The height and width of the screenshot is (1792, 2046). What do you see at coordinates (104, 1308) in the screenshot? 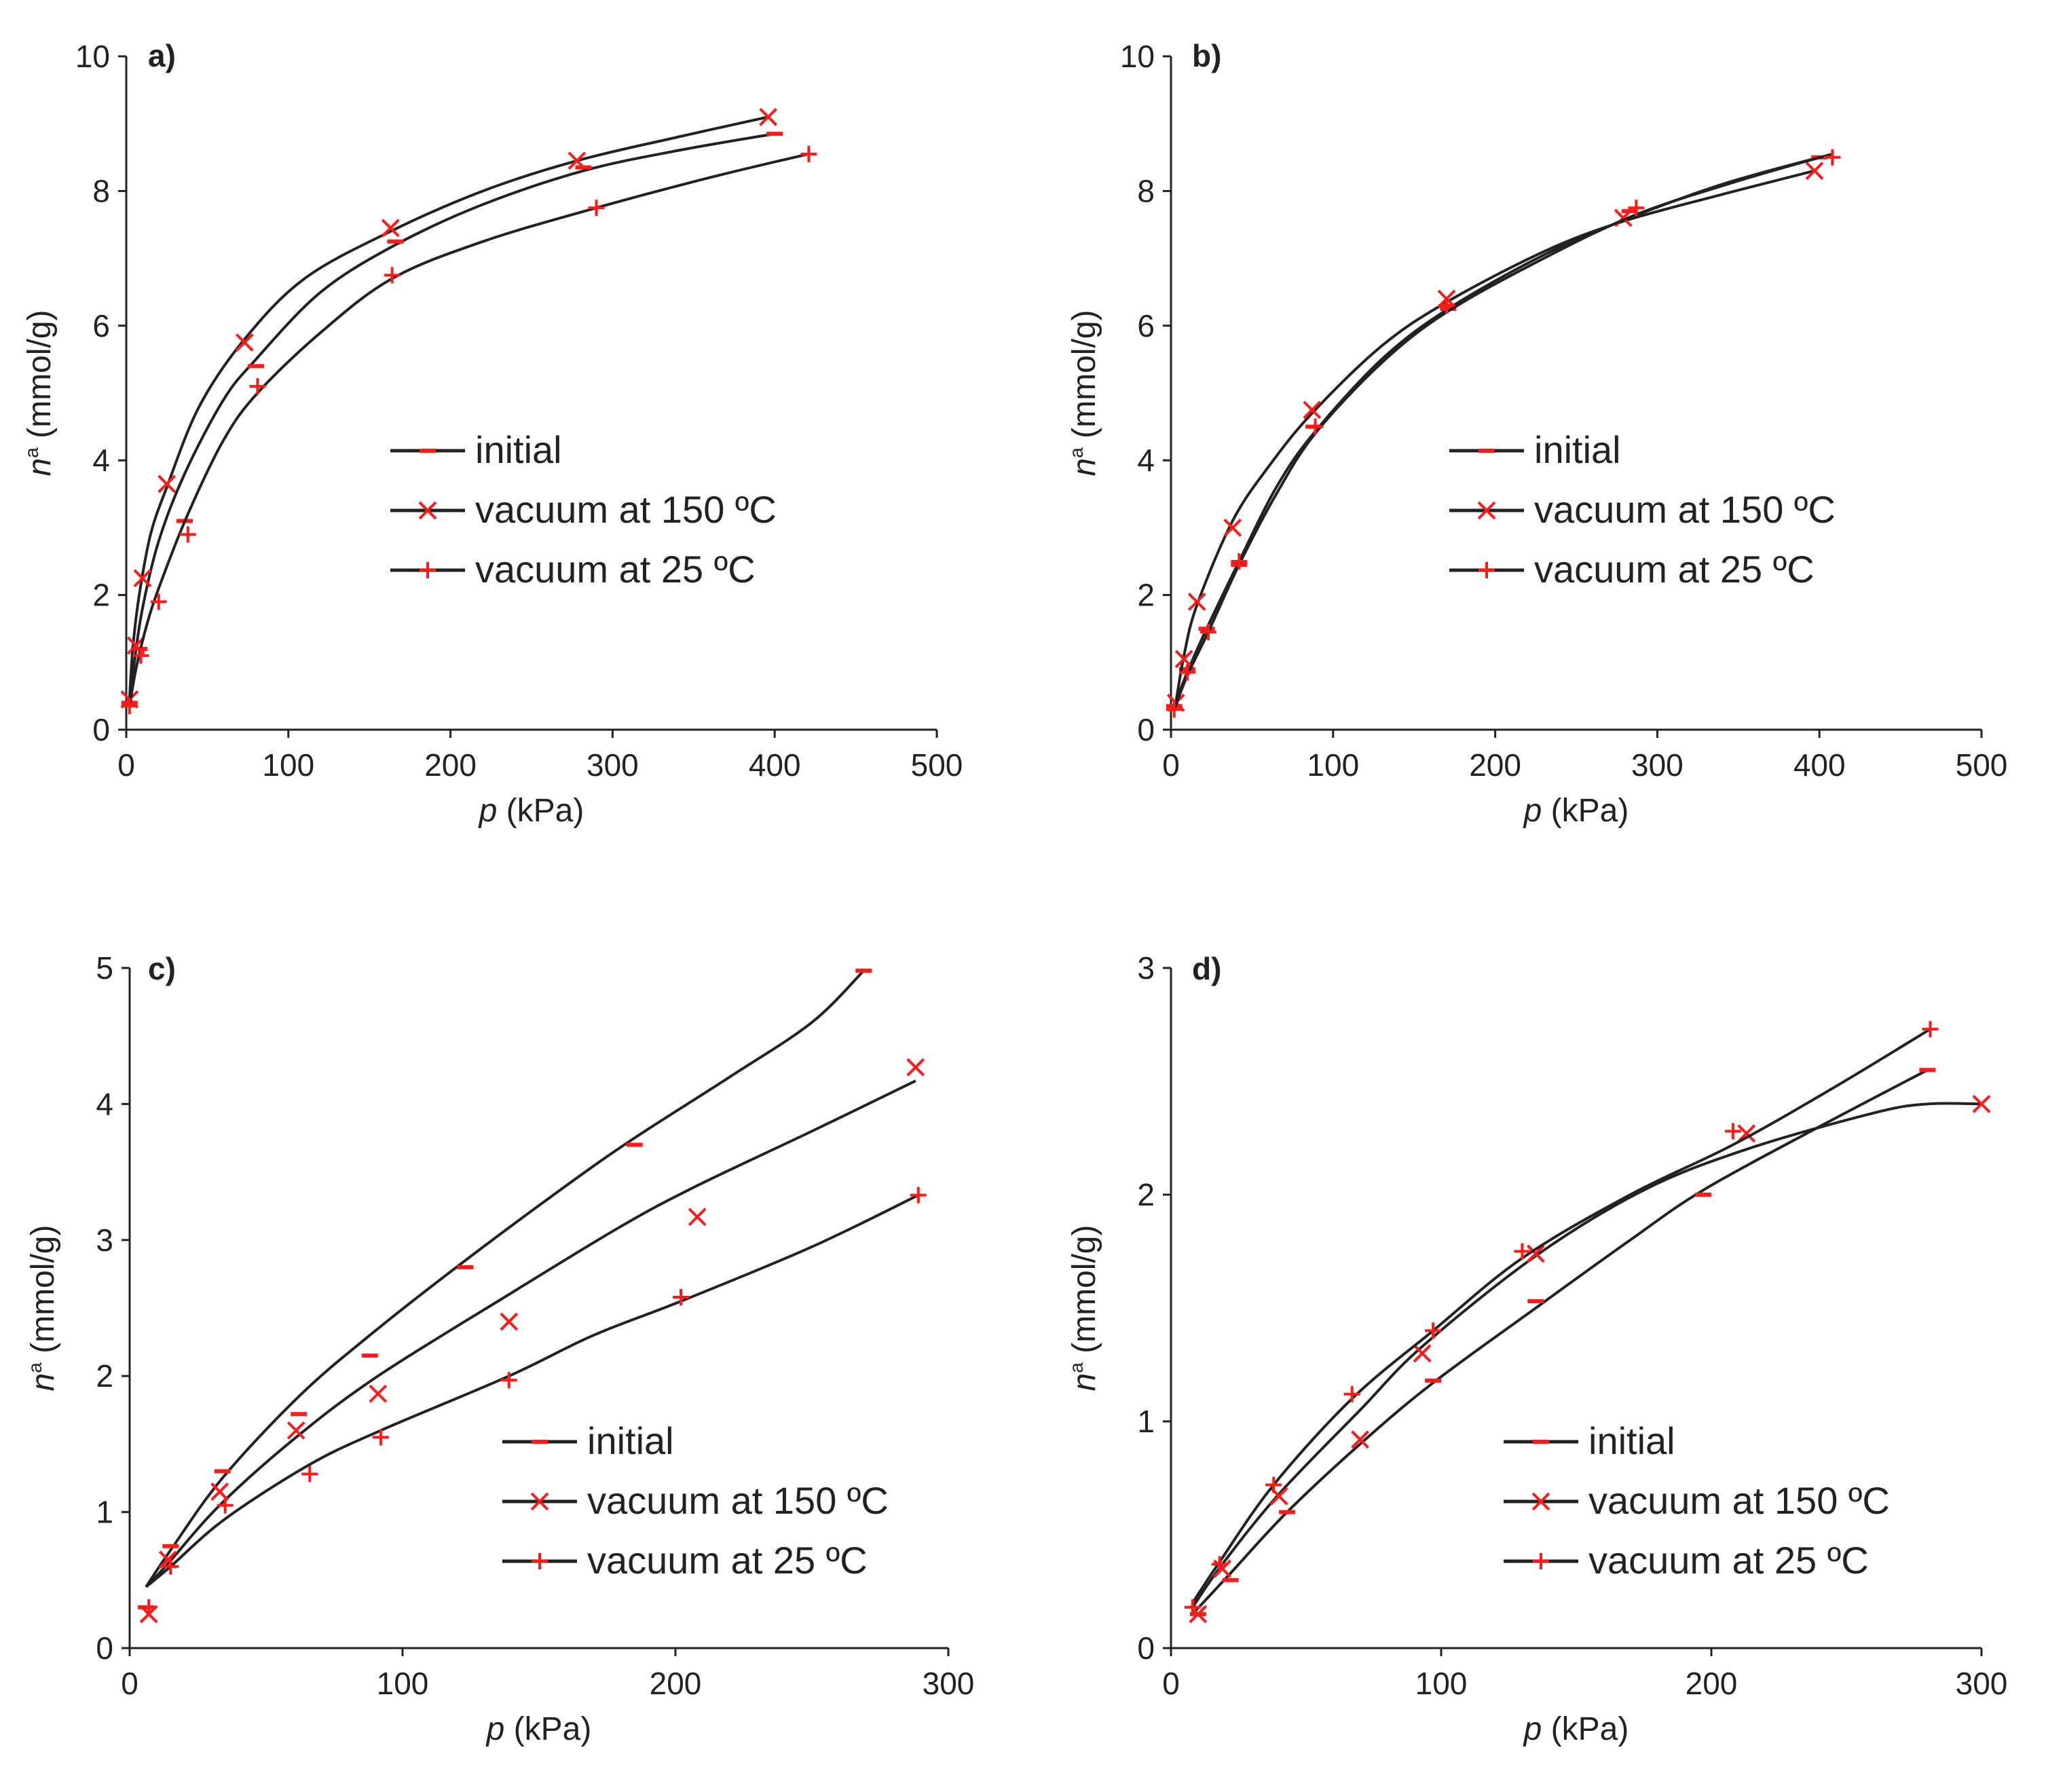
I see `panel-c-y-tick-labels: 0 1 2 3 4 5` at bounding box center [104, 1308].